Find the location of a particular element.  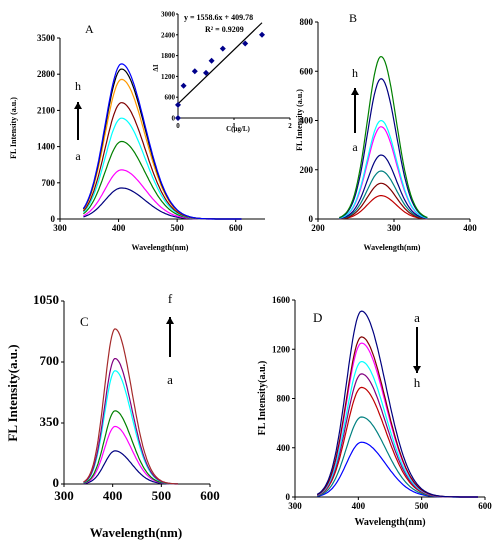

y-tick-label: 1200 is located at coordinates (281, 349).